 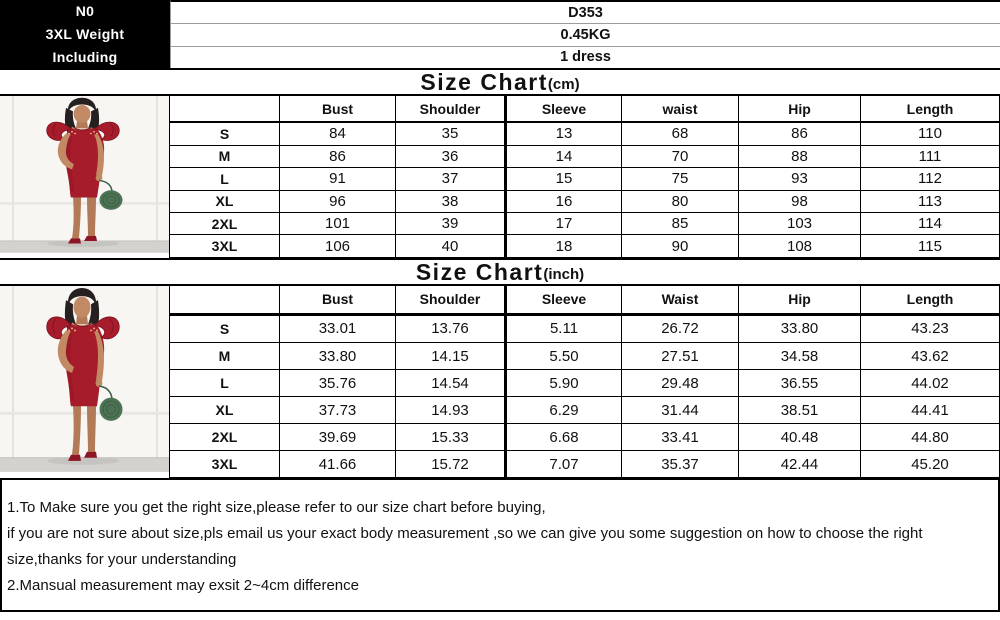 I want to click on size-value: 15, so click(x=563, y=179).